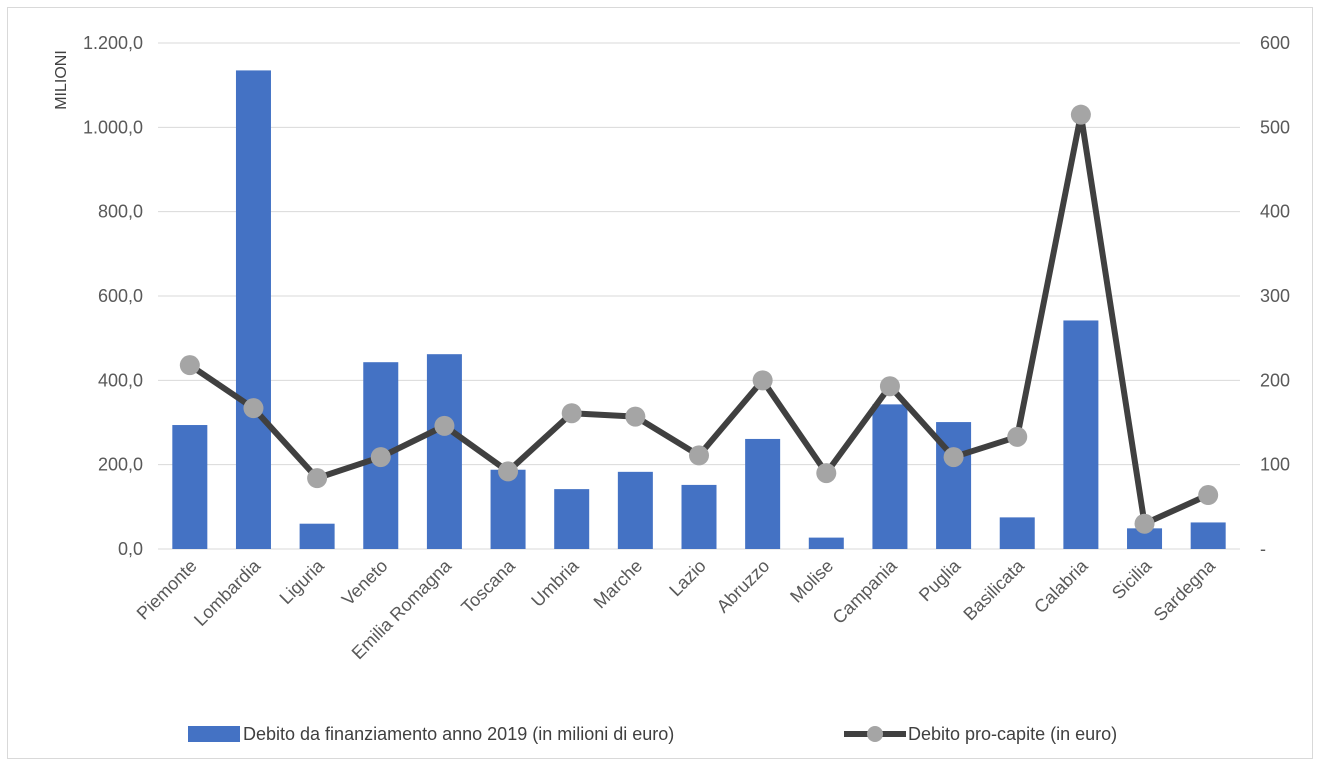  I want to click on x-tick-label: Sardegna, so click(1185, 590).